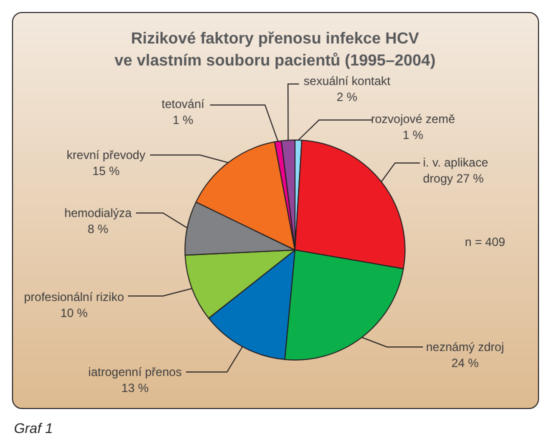  Describe the element at coordinates (184, 104) in the screenshot. I see `slice-label: tetování` at that location.